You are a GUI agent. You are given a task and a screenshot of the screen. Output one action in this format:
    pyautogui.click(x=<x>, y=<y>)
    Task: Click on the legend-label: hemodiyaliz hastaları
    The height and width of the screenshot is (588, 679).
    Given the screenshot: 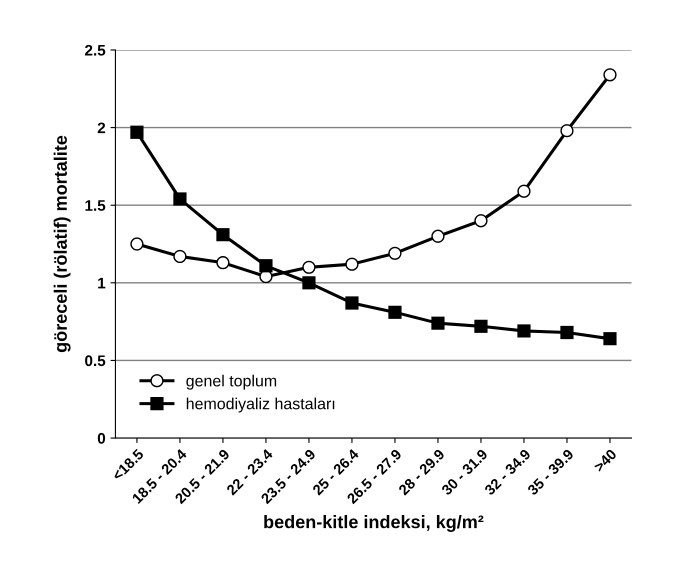 What is the action you would take?
    pyautogui.click(x=260, y=405)
    